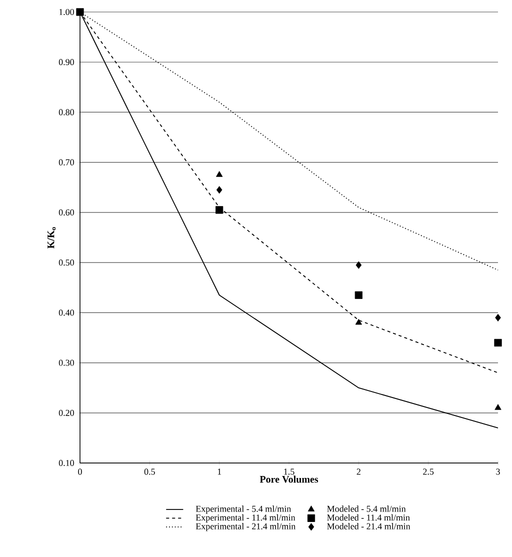 This screenshot has height=557, width=512. What do you see at coordinates (52, 237) in the screenshot?
I see `y-axis-title: K/K$_{o}$` at bounding box center [52, 237].